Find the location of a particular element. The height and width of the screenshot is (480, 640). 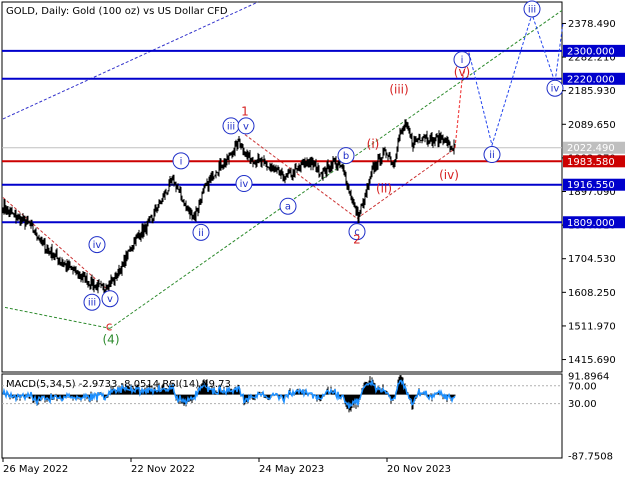

price-tick-label: 1511.970 is located at coordinates (592, 326).